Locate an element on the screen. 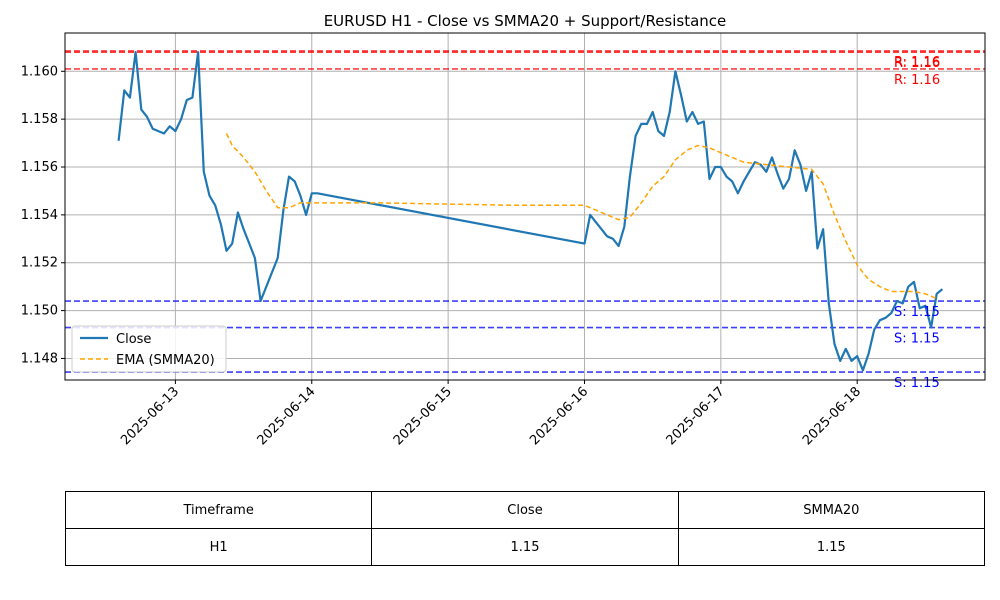 This screenshot has width=1000, height=600. x-tick-label: 2025-06-14 is located at coordinates (287, 416).